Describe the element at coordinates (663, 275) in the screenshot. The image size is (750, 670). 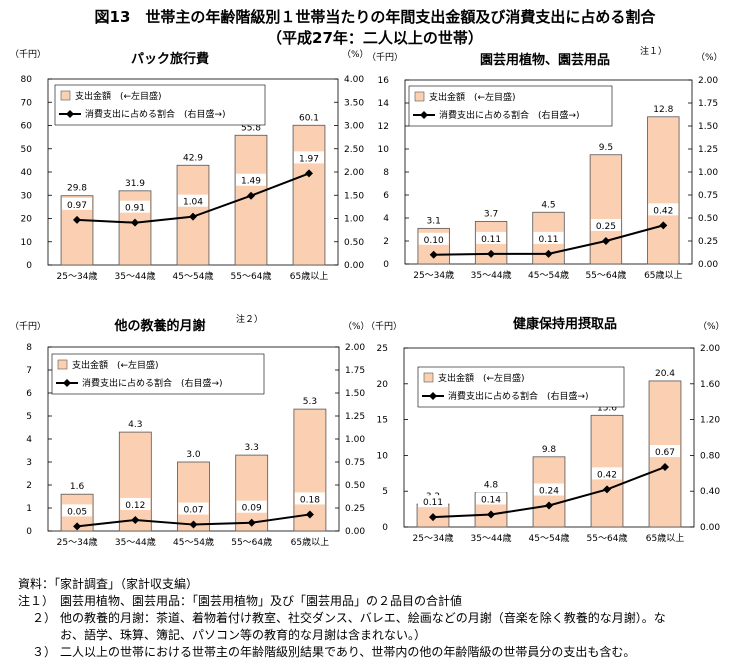
I see `category-label: 65歳以上` at that location.